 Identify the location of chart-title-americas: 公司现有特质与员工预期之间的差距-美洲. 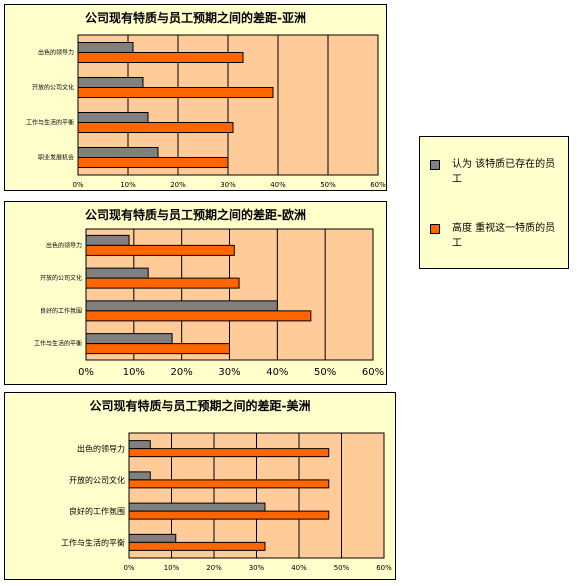
(200, 406).